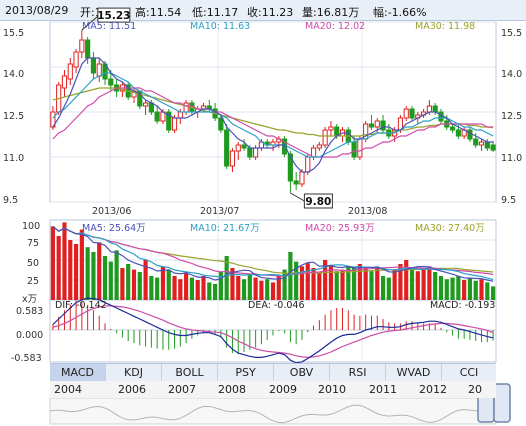 This screenshot has width=526, height=426. Describe the element at coordinates (33, 263) in the screenshot. I see `volume-axis-50: 50` at that location.